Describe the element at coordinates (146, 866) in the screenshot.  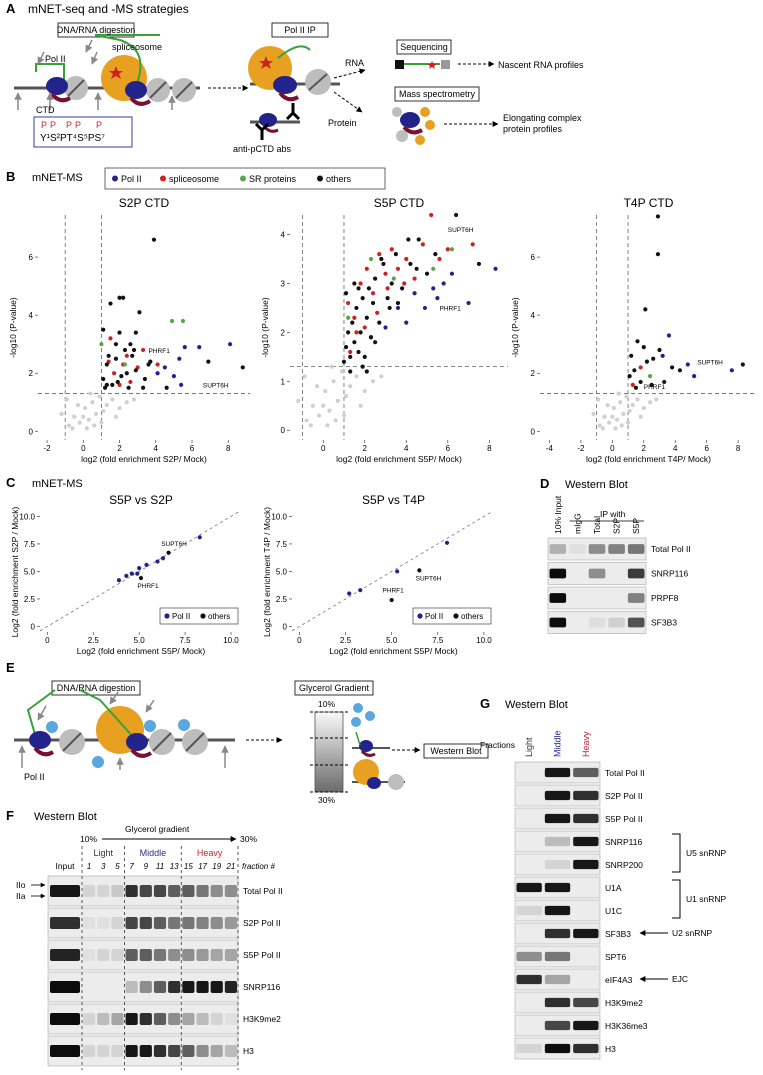
I see `fraction-label: 9` at that location.